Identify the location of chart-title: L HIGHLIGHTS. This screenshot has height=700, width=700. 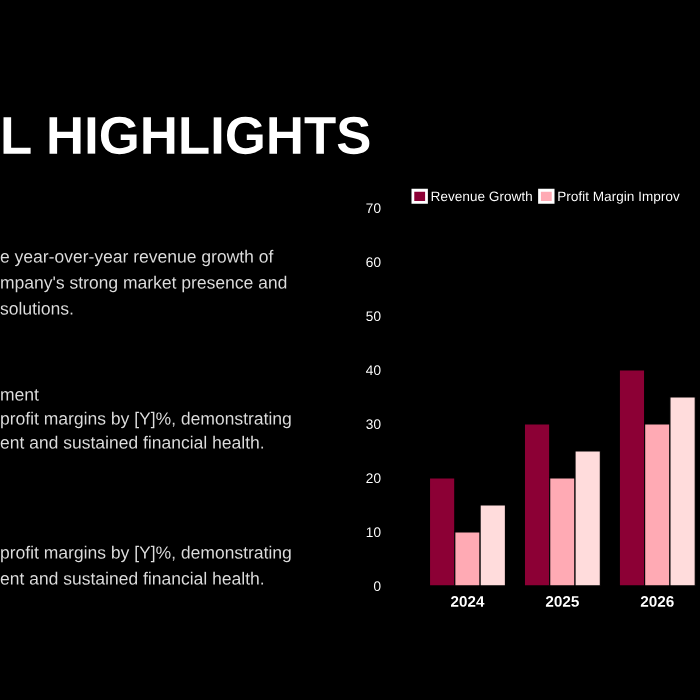
(186, 135).